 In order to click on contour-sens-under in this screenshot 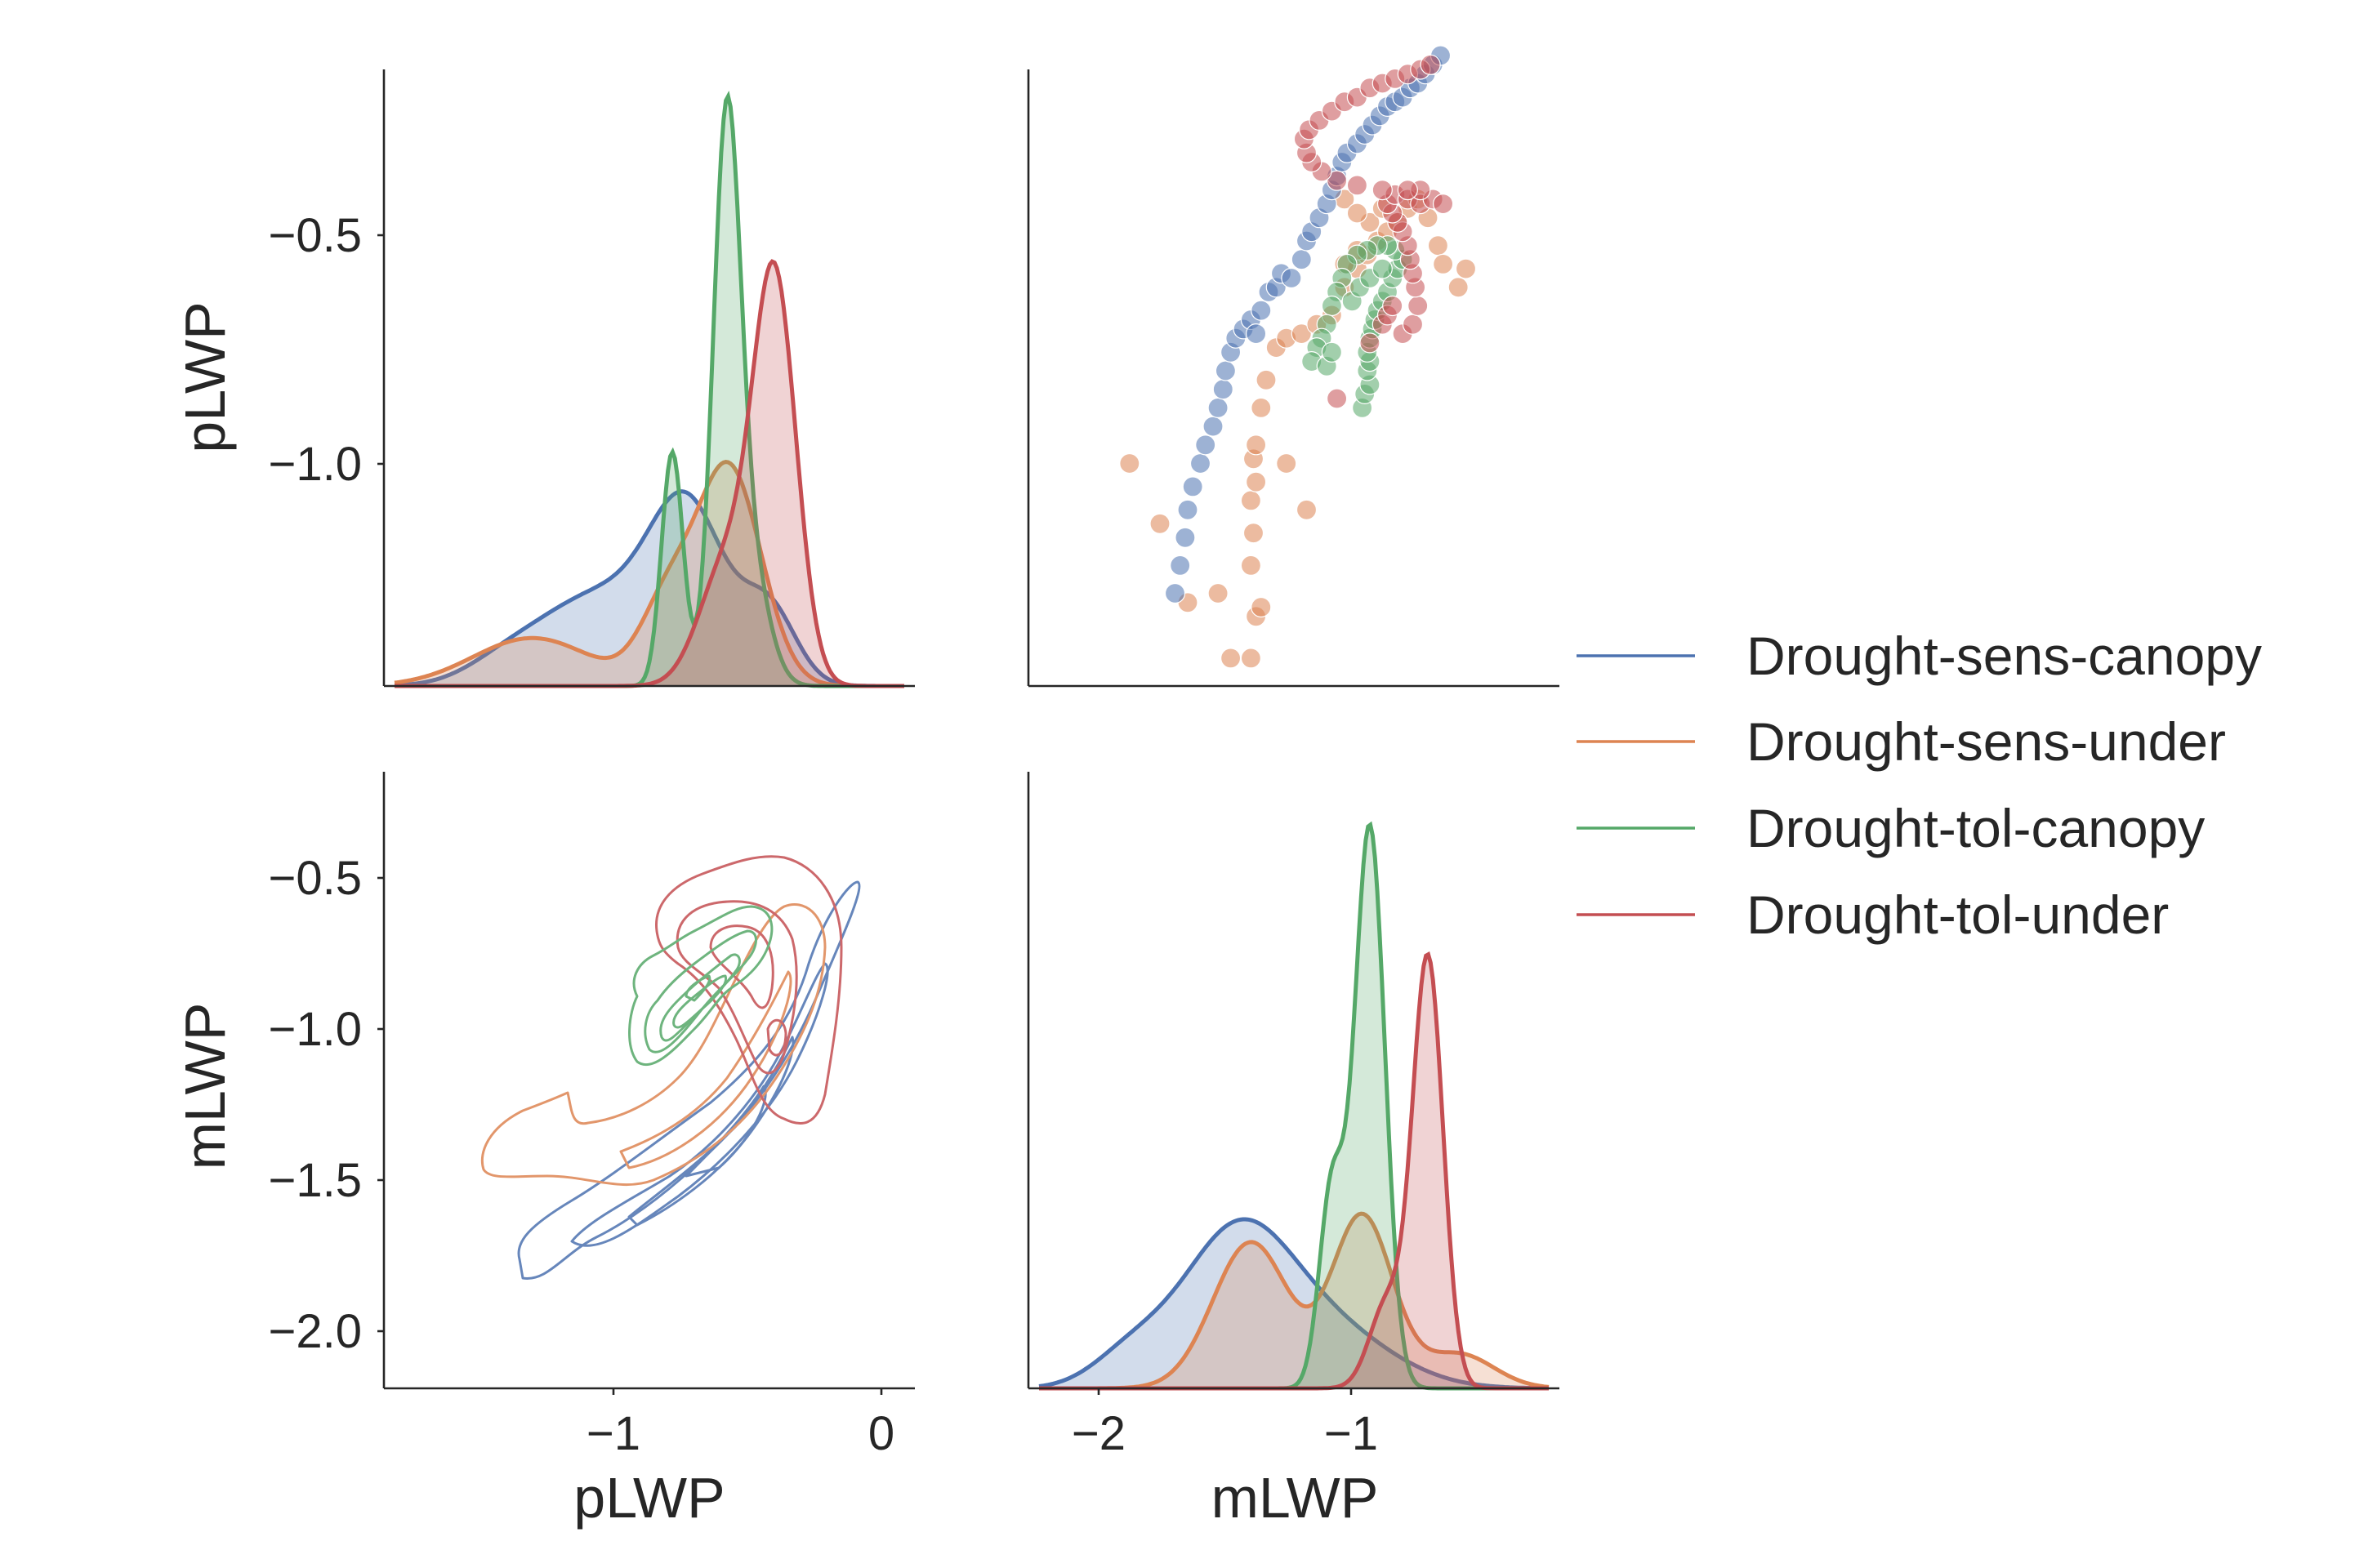, I will do `click(706, 1070)`.